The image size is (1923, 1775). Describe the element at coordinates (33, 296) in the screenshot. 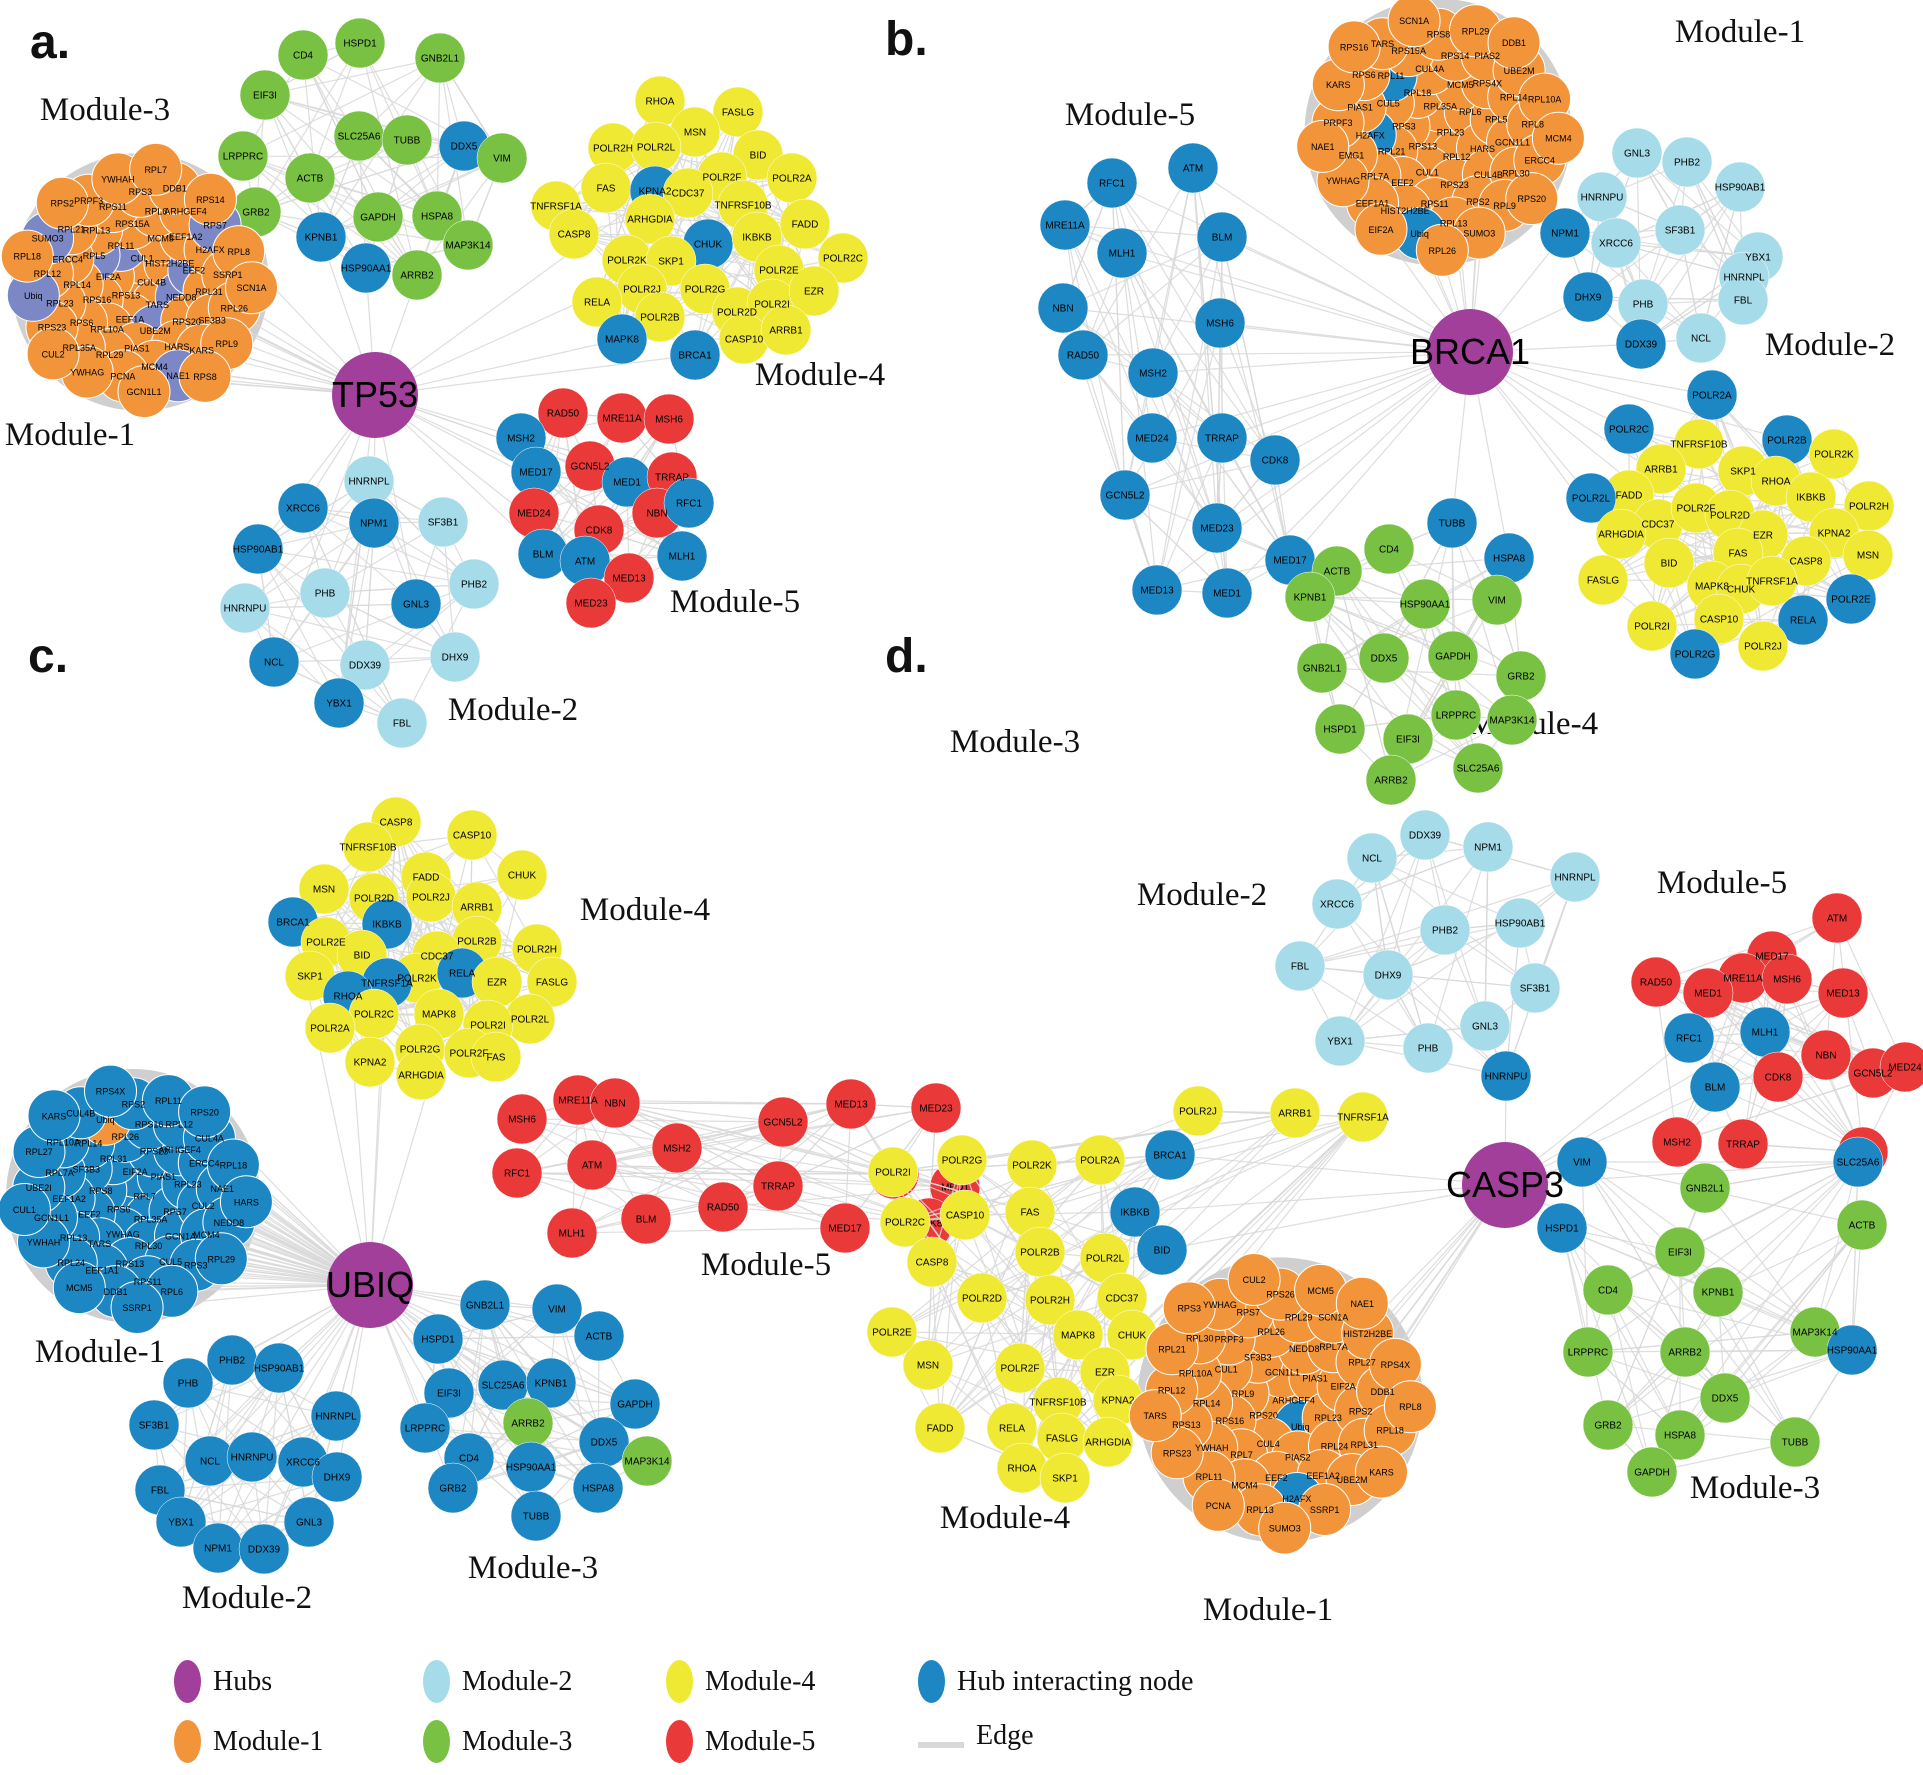

I see `node-label-ubiq: Ubiq` at that location.